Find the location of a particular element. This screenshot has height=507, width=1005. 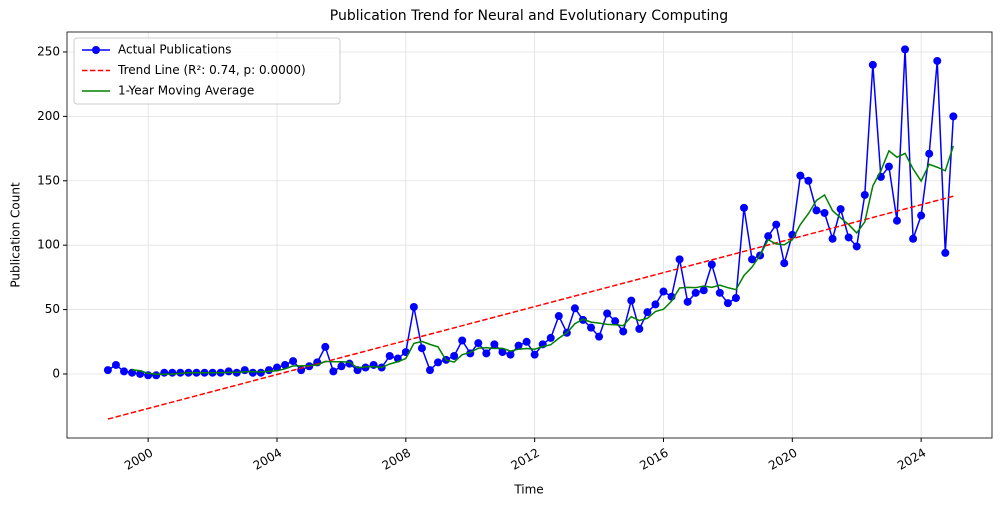

legend-label: 1-Year Moving Average is located at coordinates (186, 91).